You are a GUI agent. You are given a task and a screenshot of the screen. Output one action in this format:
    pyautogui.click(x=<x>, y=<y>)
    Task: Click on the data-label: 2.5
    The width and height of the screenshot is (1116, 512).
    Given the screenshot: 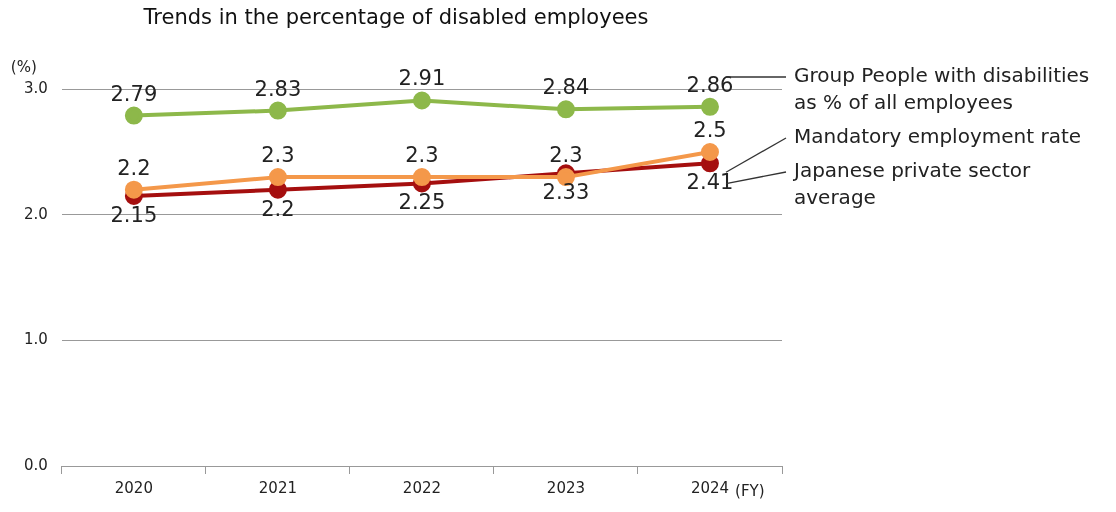 What is the action you would take?
    pyautogui.click(x=710, y=129)
    